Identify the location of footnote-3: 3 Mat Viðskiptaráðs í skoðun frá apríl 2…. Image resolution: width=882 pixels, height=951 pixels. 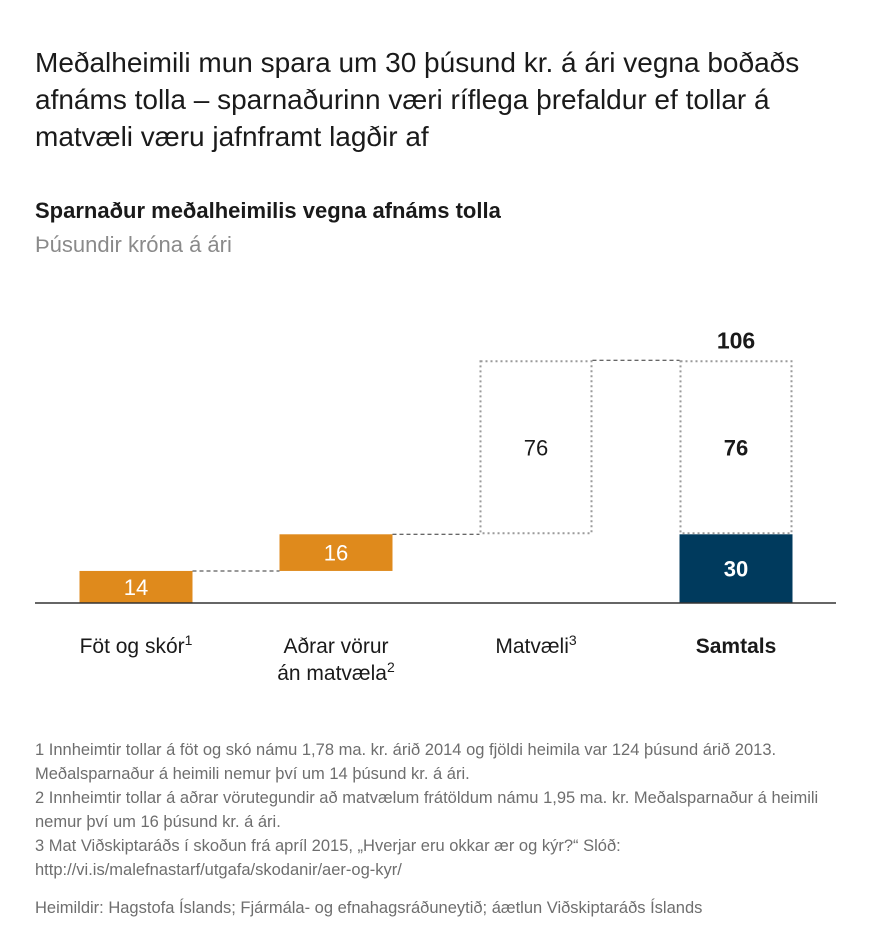
(328, 858).